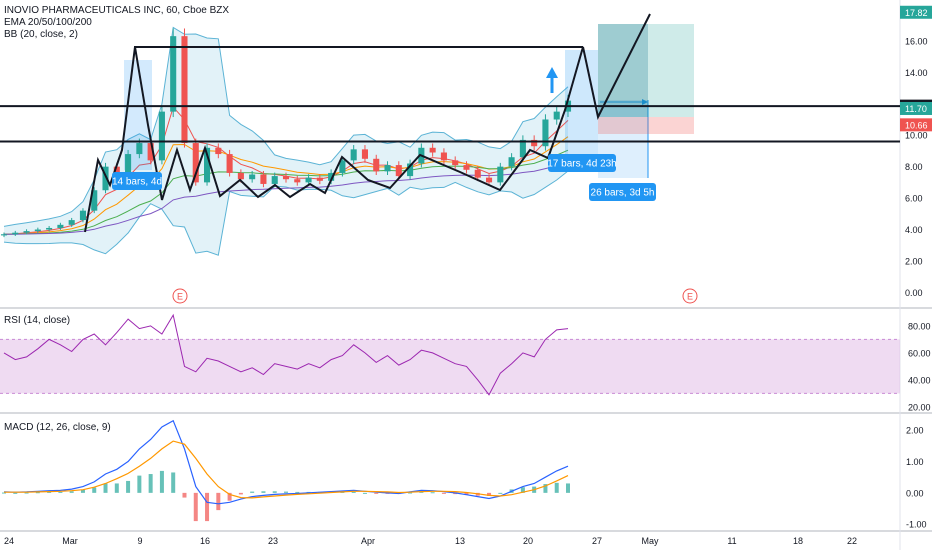  Describe the element at coordinates (622, 192) in the screenshot. I see `measure-label-3: 26 bars, 3d 5h` at that location.